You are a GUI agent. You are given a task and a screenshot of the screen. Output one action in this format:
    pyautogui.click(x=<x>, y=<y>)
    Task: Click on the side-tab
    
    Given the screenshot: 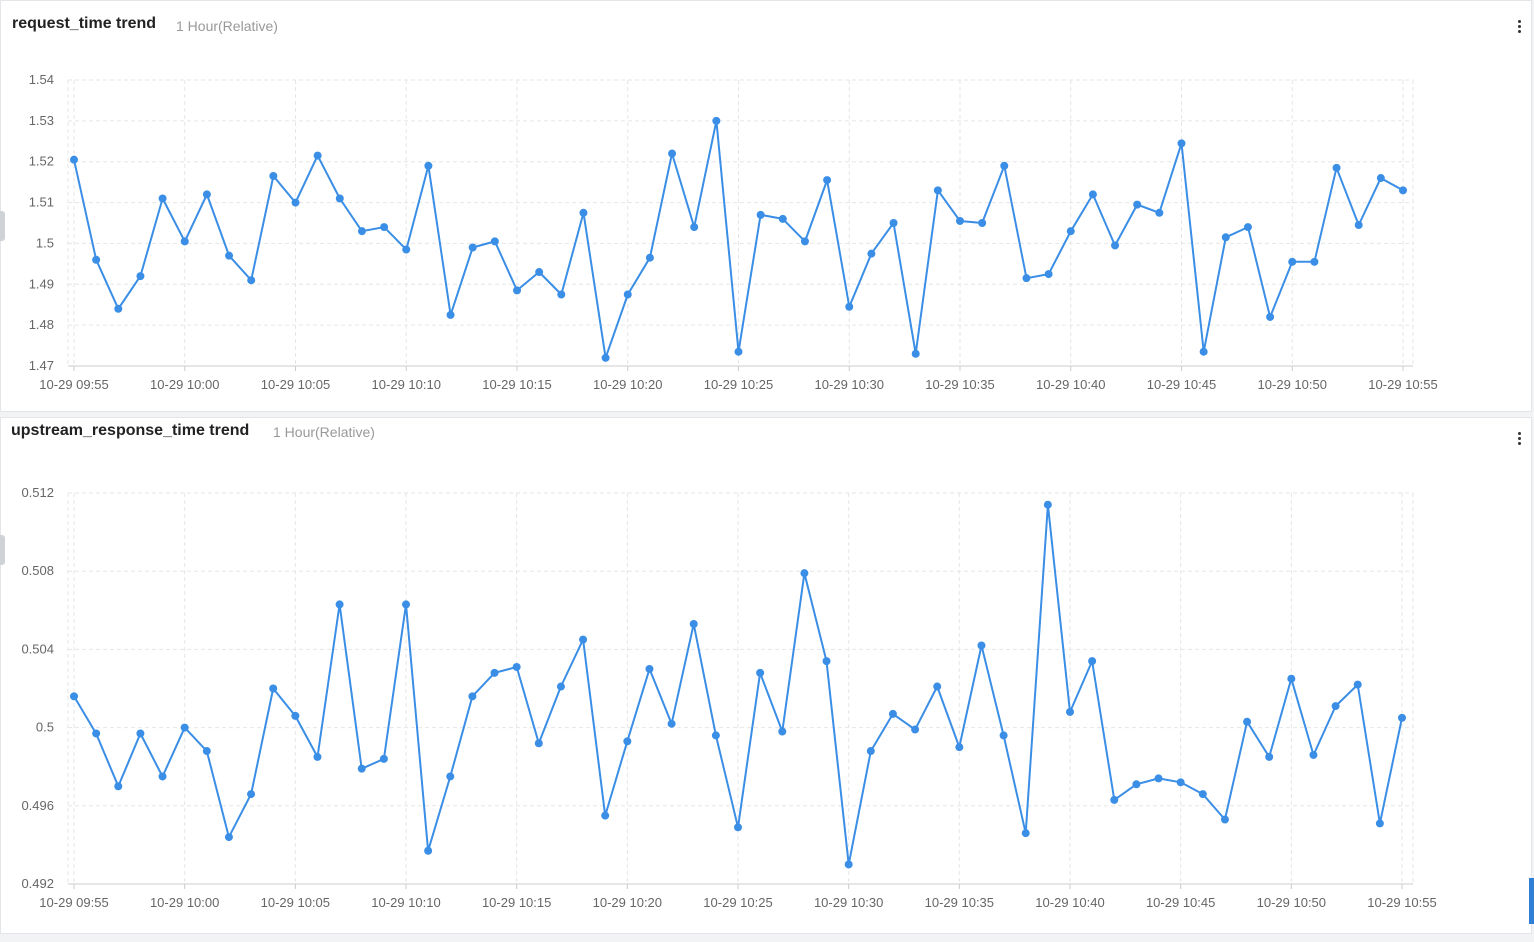 What is the action you would take?
    pyautogui.click(x=1531, y=901)
    